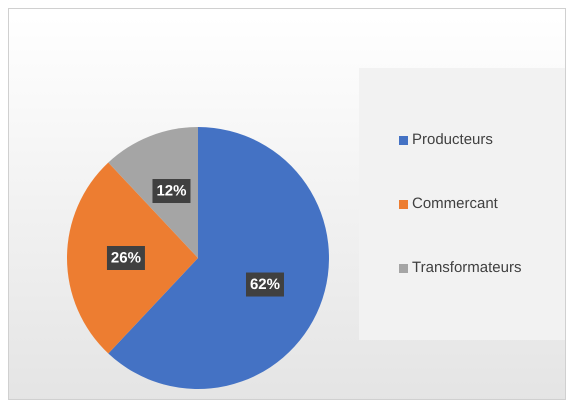 The height and width of the screenshot is (408, 574). I want to click on pie-slice, so click(132, 258).